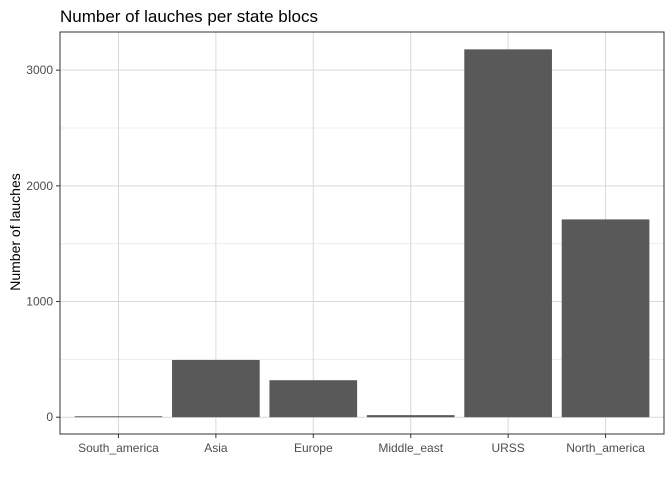 The image size is (672, 480). What do you see at coordinates (605, 448) in the screenshot?
I see `x-tick-label: North_america` at bounding box center [605, 448].